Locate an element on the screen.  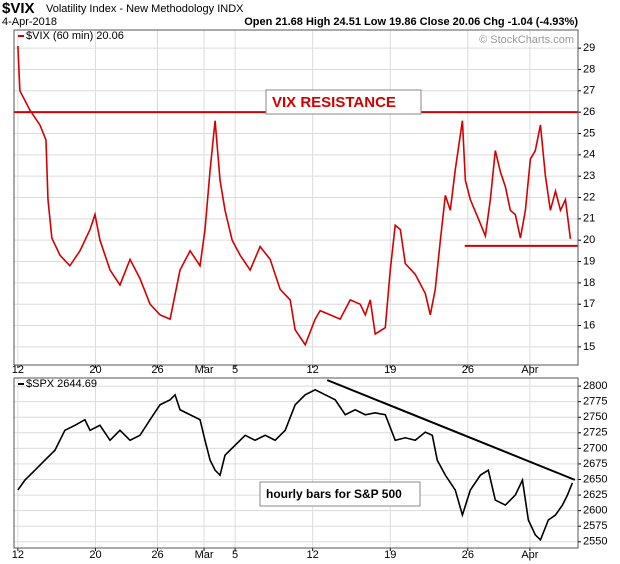
y-tick-label: 2750 is located at coordinates (595, 417).